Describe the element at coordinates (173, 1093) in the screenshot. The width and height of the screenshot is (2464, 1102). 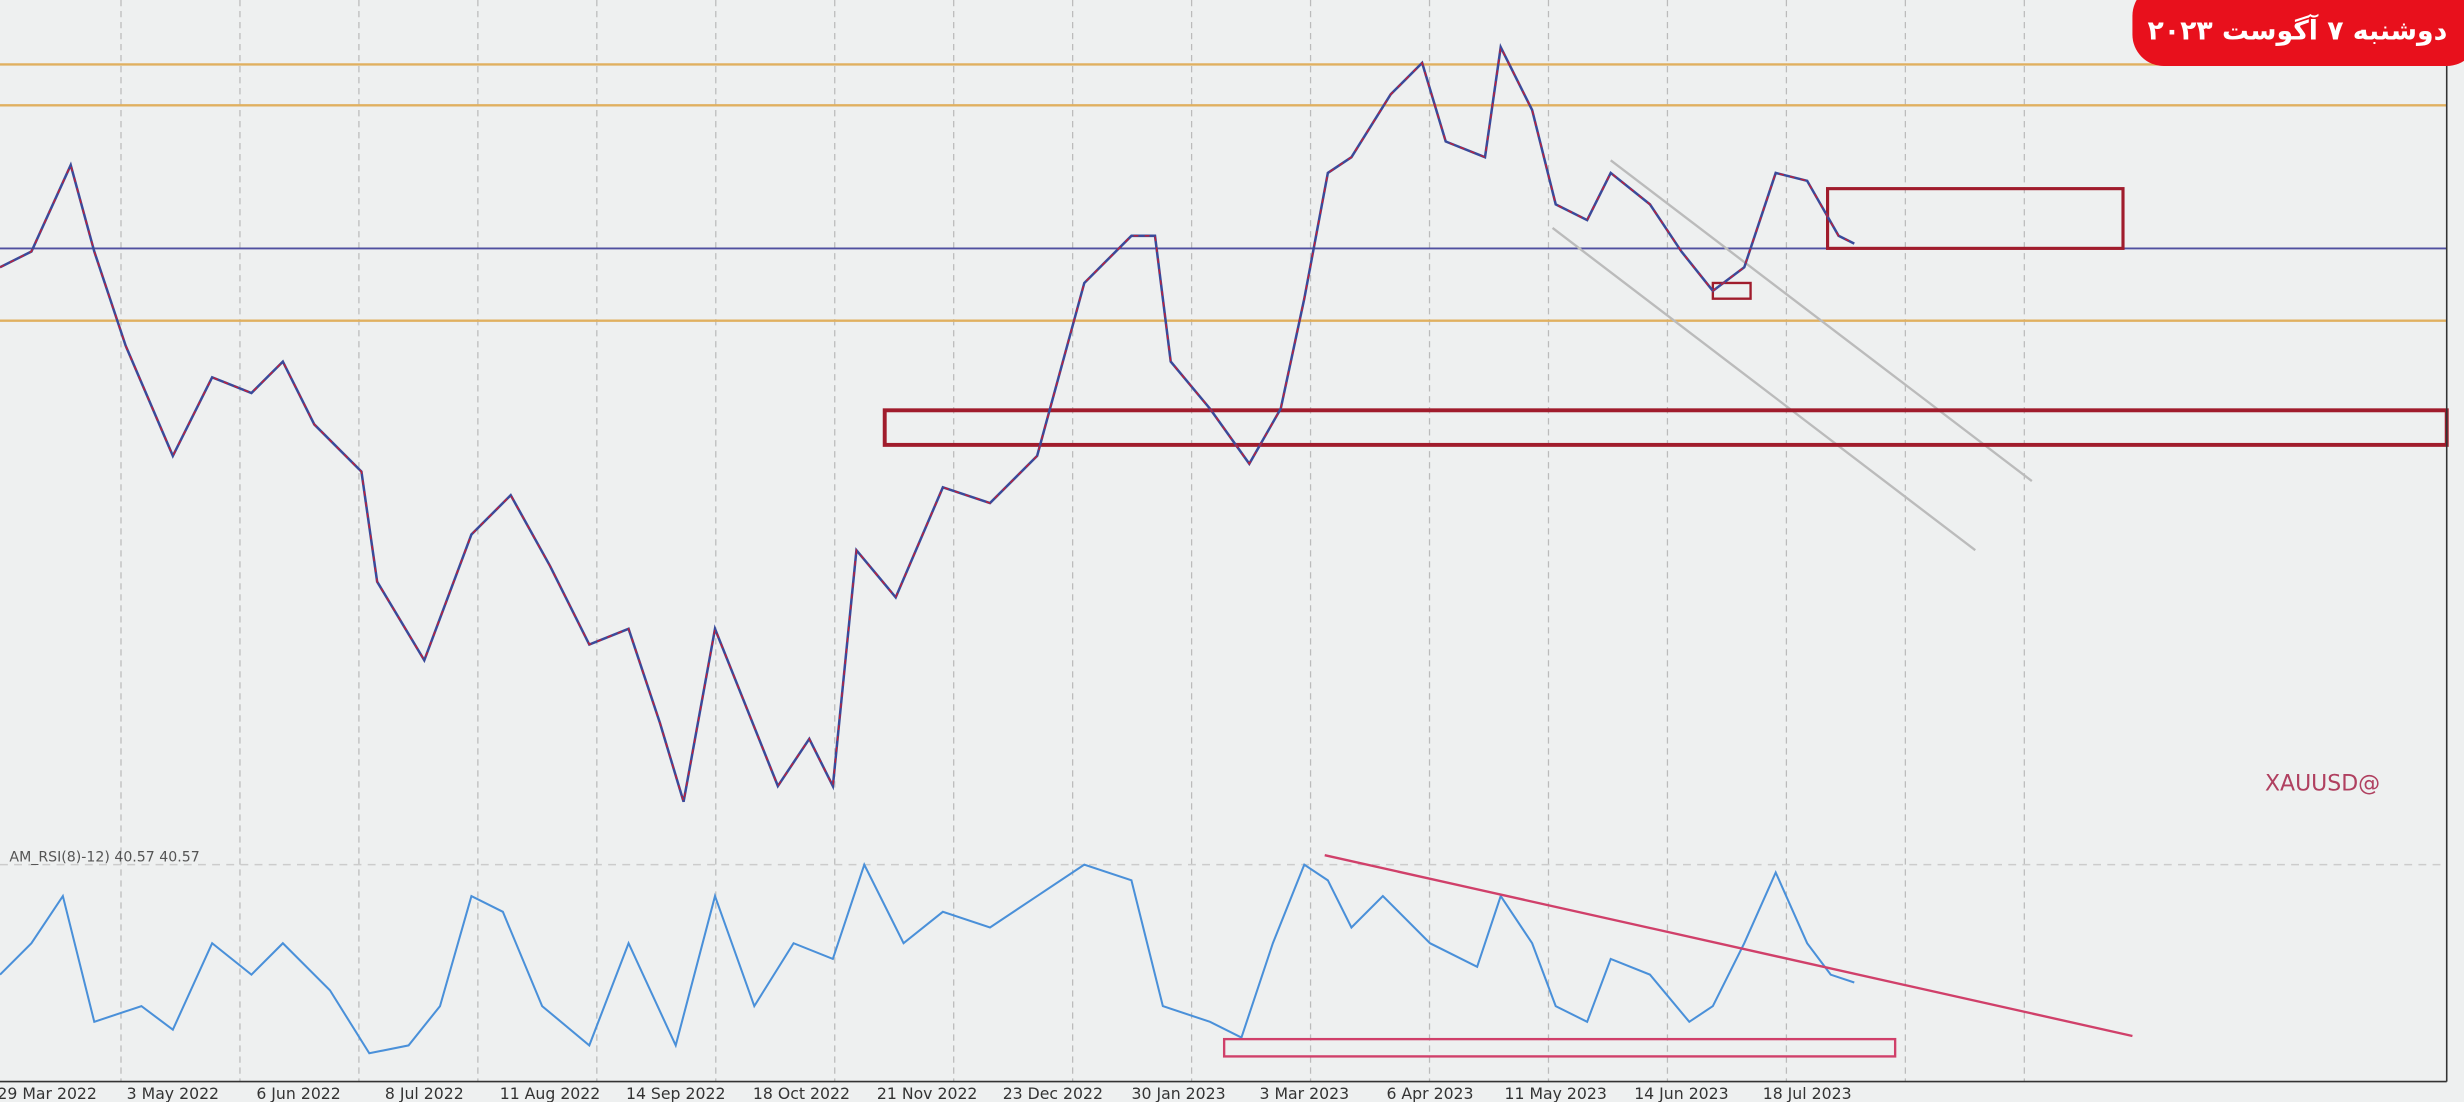
I see `time-axis-label: 3 May 2022` at that location.